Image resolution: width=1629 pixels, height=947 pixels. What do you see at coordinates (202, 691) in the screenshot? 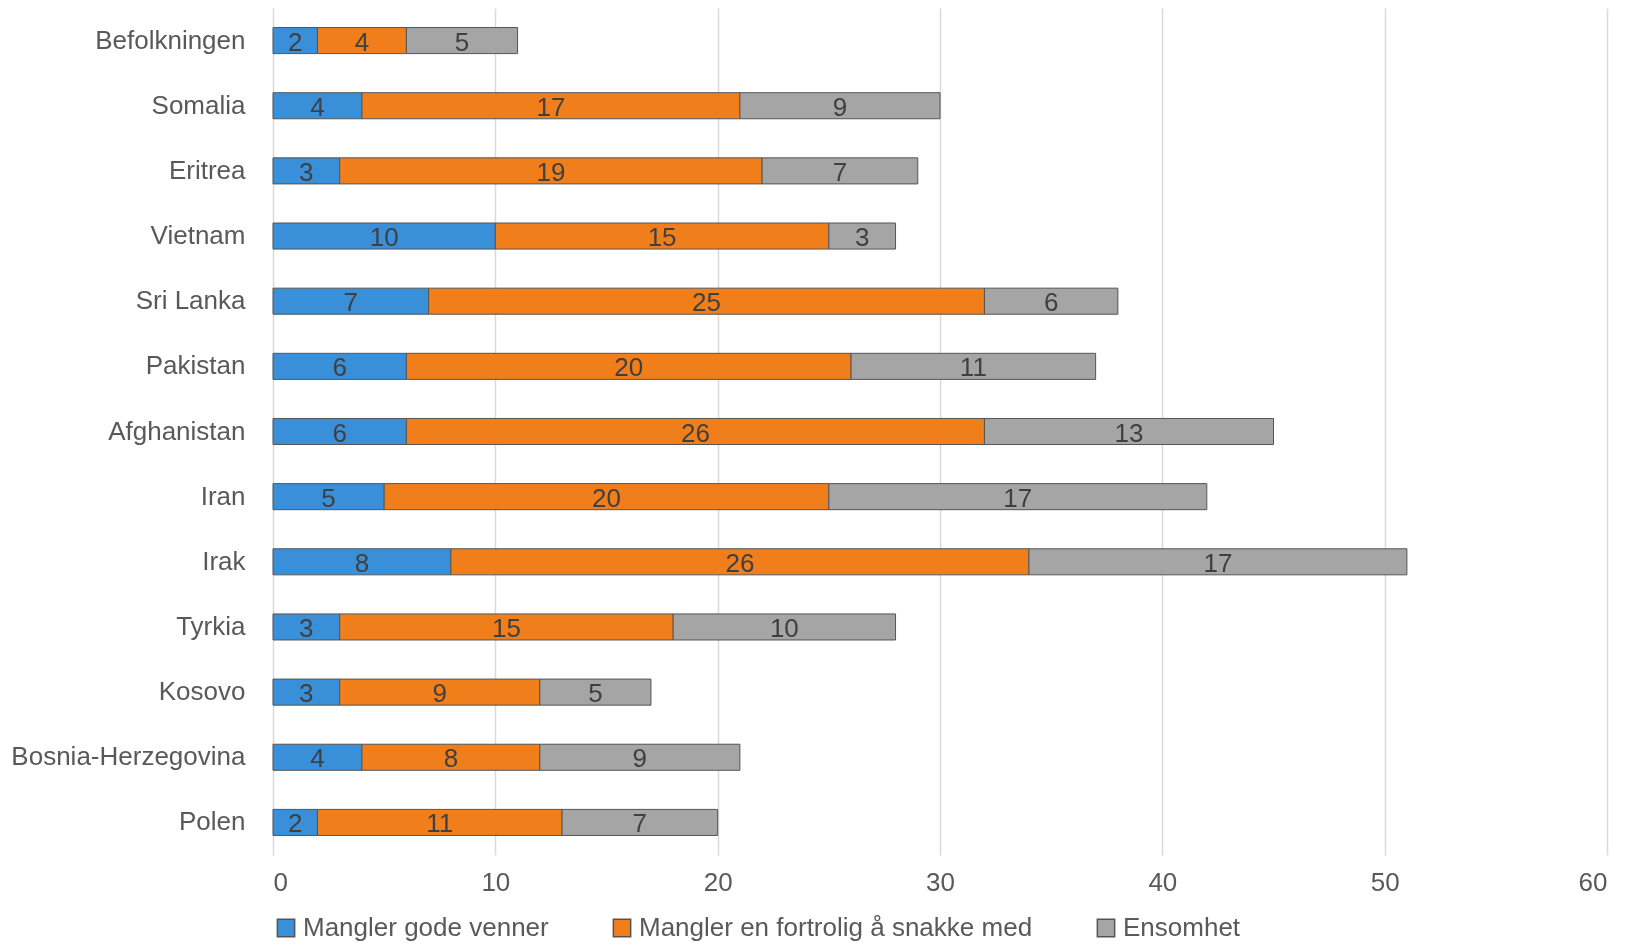
I see `y-tick-label: Kosovo` at bounding box center [202, 691].